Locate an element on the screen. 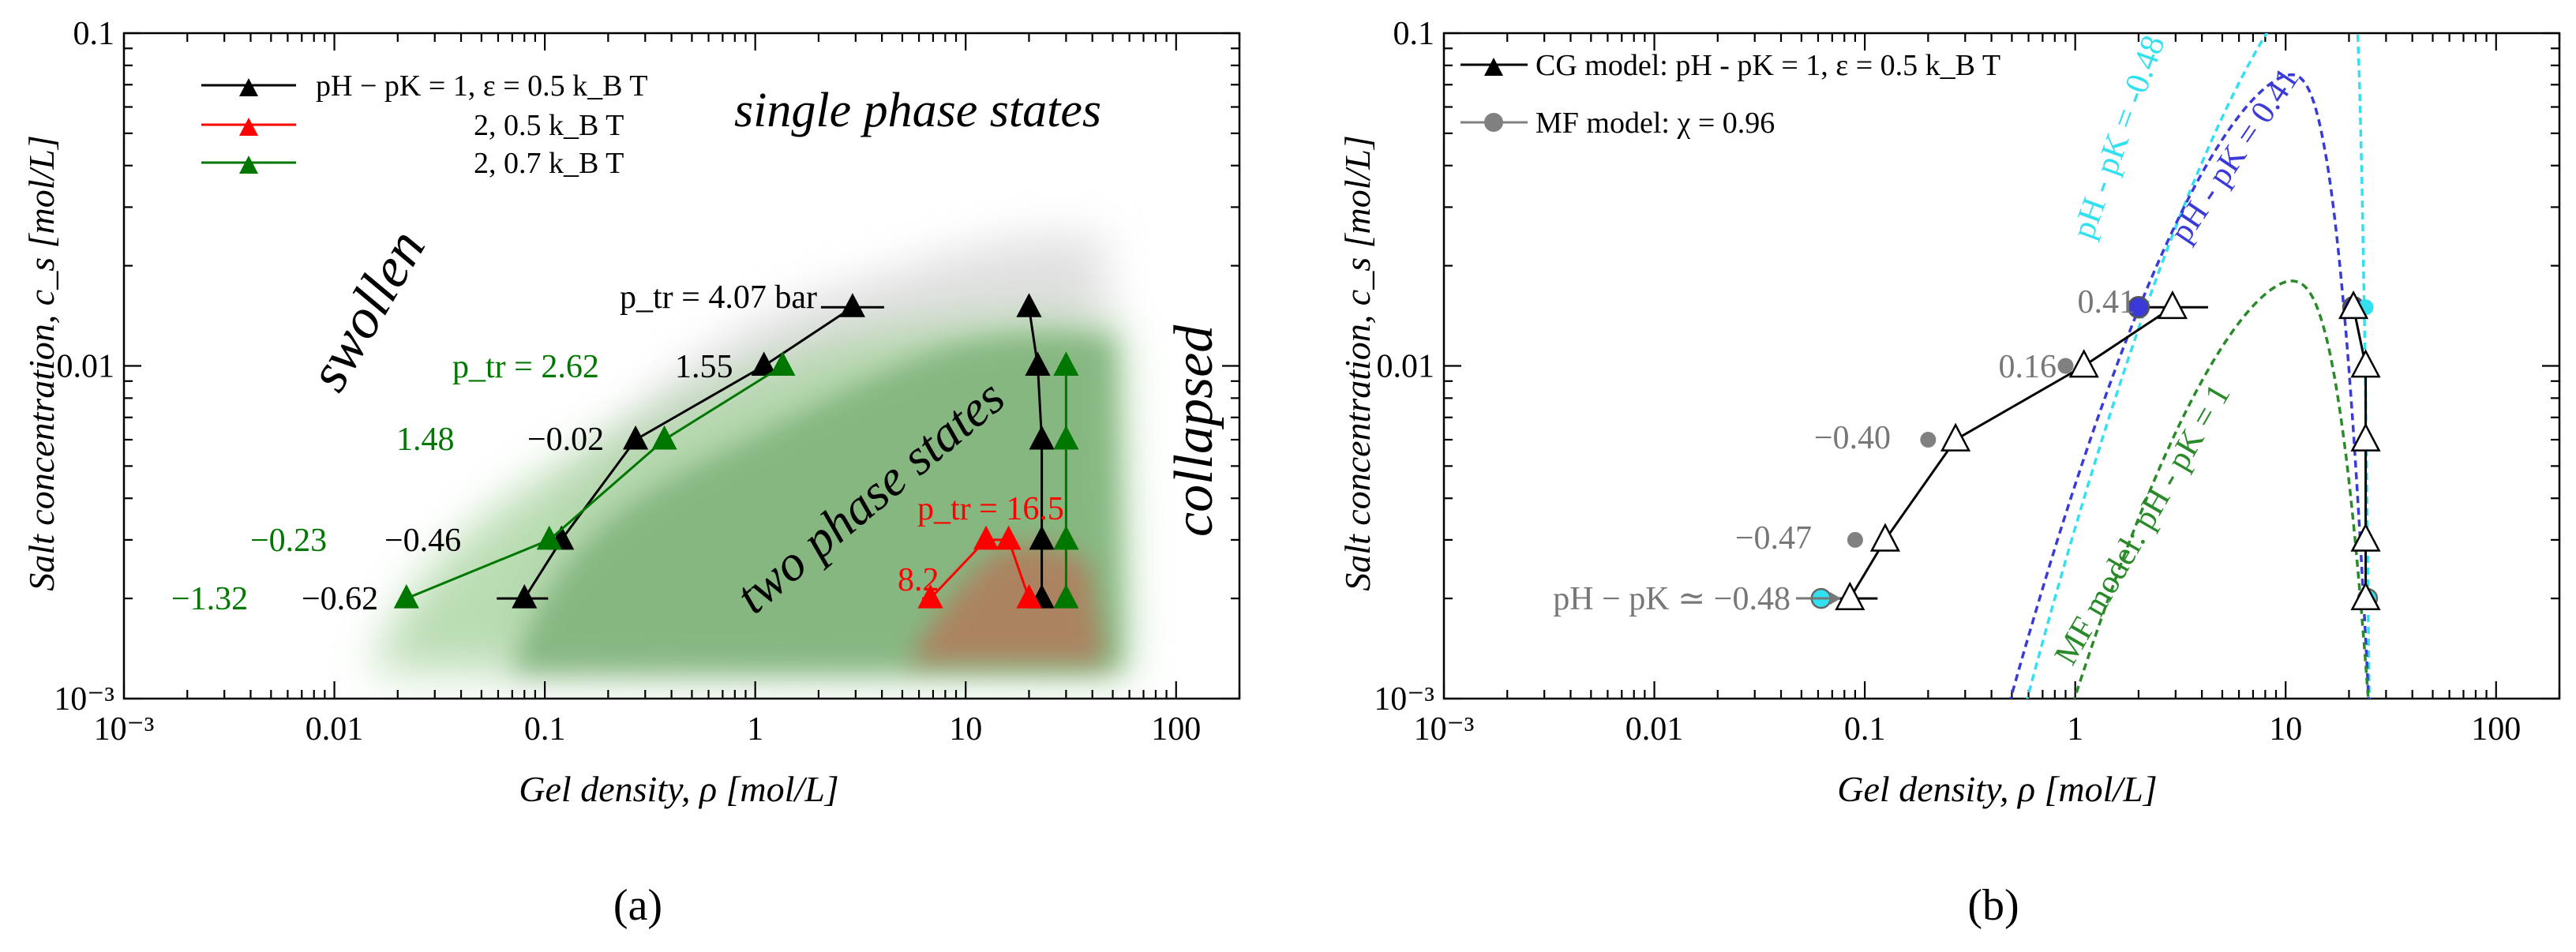  two-phase-red-region is located at coordinates (1006, 603).